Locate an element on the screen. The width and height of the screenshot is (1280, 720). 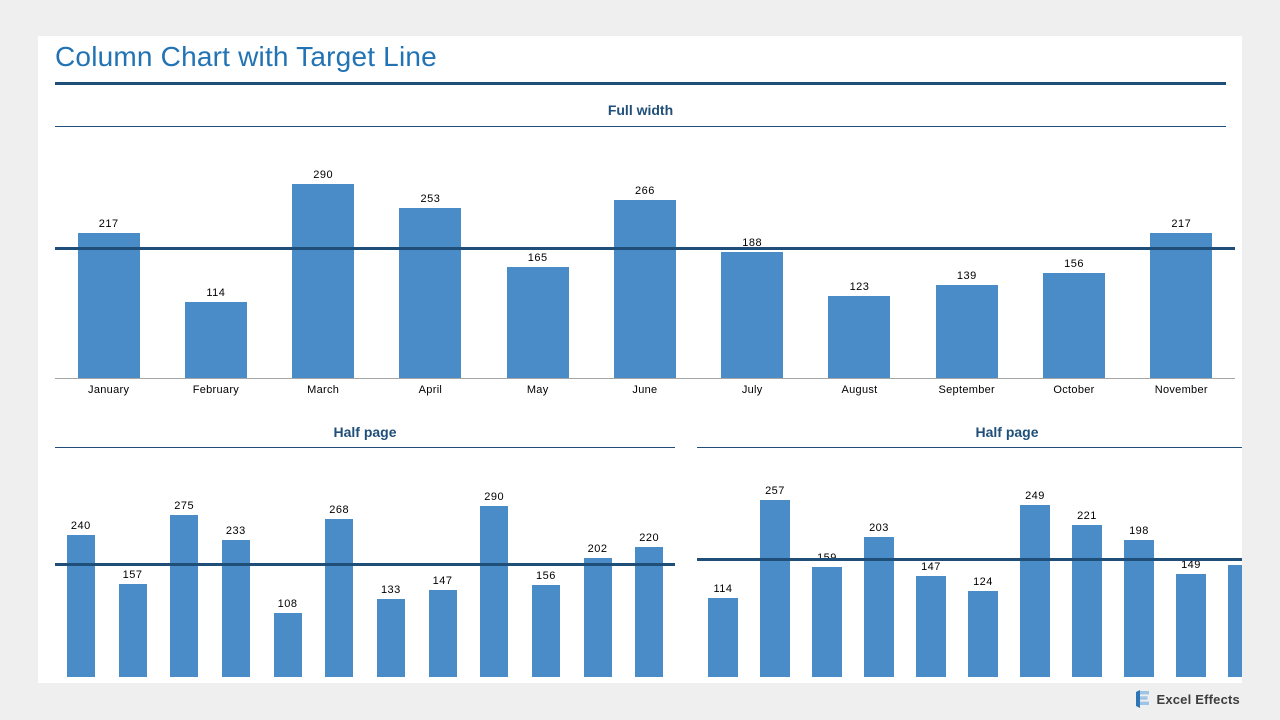
bar-data-label: 202 is located at coordinates (597, 549).